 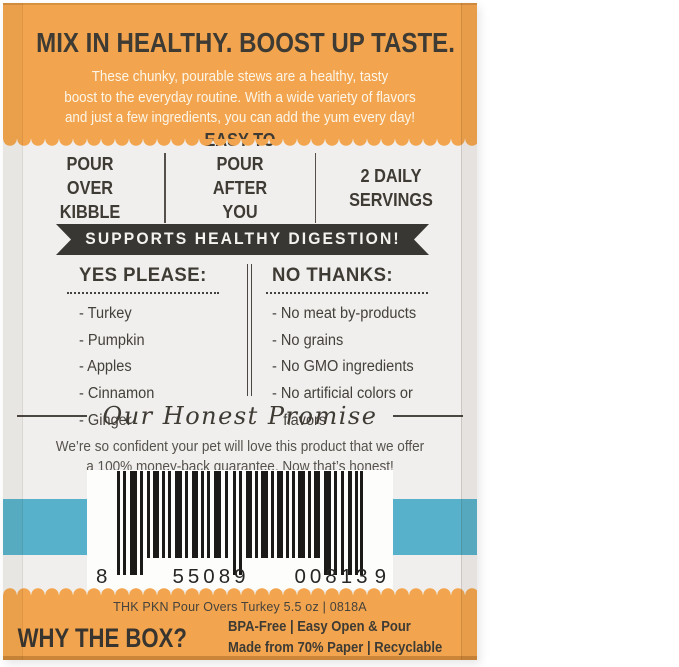 I want to click on list-item: Apples, so click(x=156, y=367).